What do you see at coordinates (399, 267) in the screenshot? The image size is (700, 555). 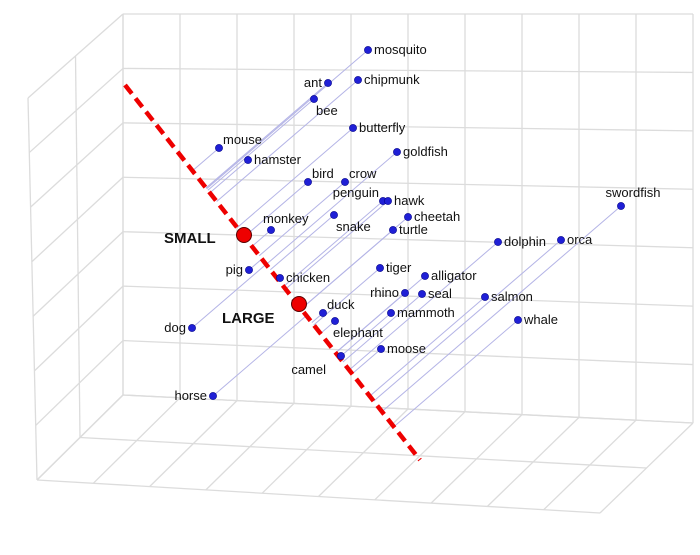 I see `word-label: tiger` at bounding box center [399, 267].